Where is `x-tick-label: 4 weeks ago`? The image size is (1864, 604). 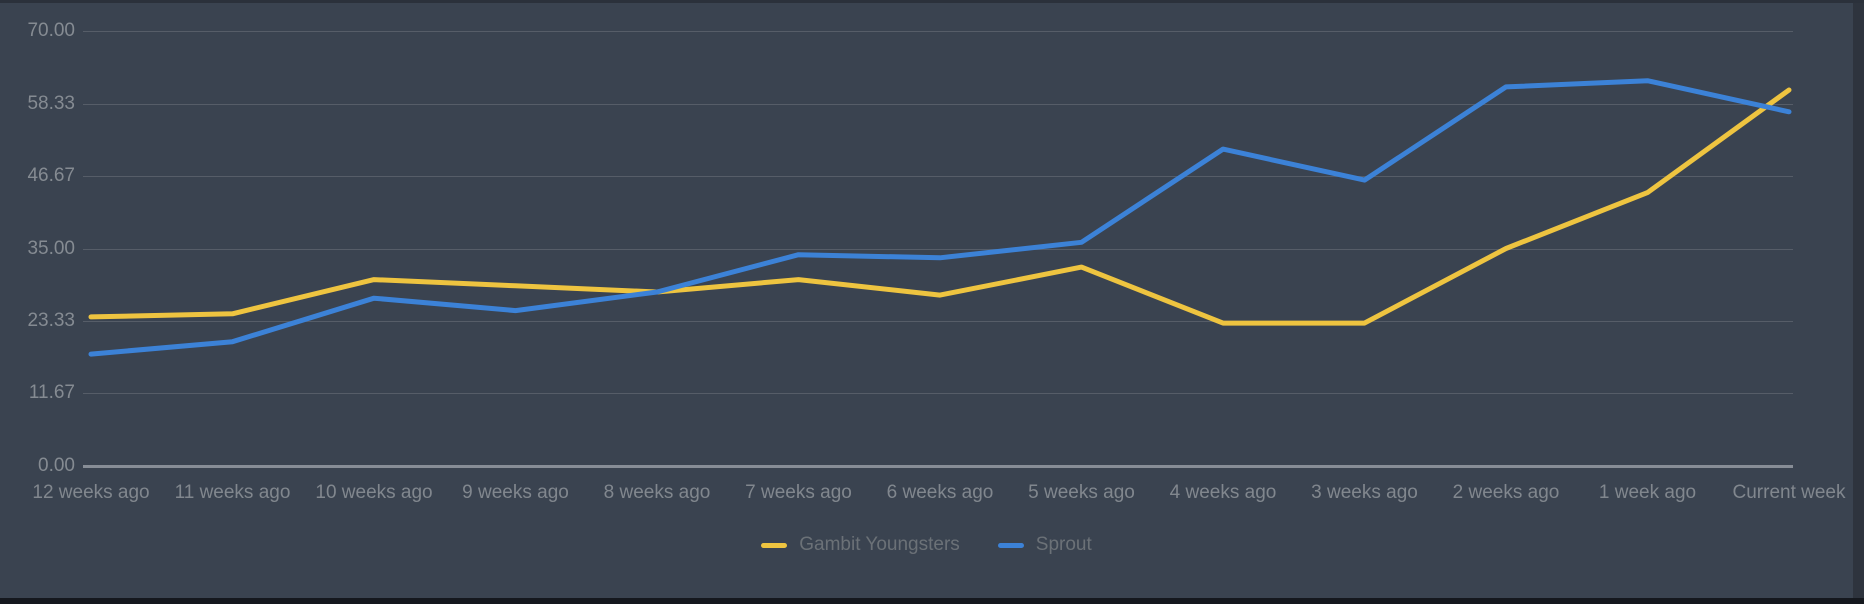
x-tick-label: 4 weeks ago is located at coordinates (1223, 492).